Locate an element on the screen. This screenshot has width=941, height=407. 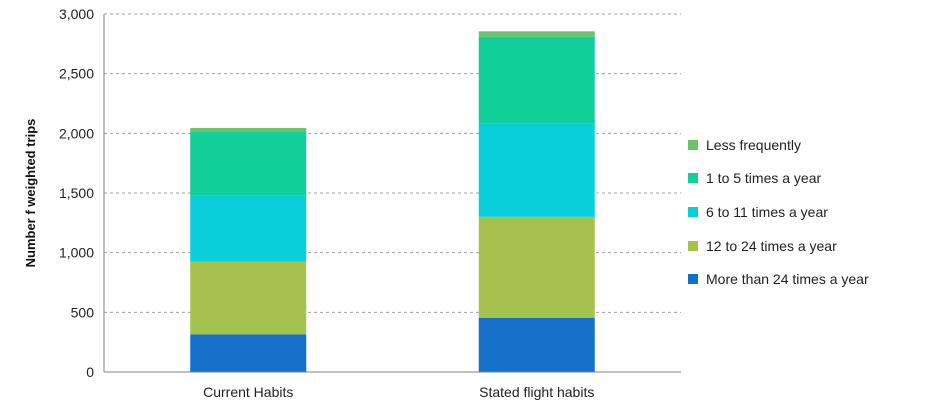
legend-item: 1 to 5 times a year is located at coordinates (778, 179).